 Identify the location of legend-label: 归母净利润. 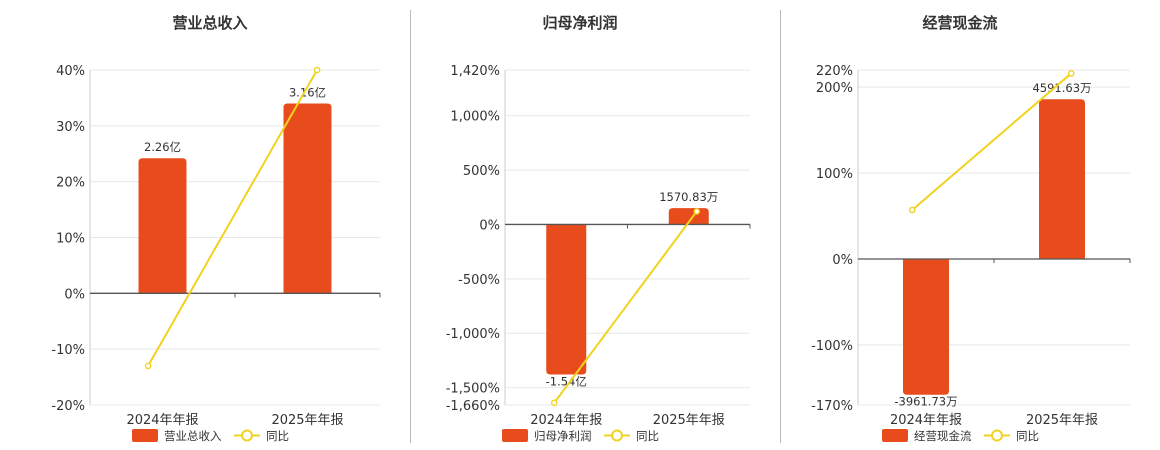
(563, 436).